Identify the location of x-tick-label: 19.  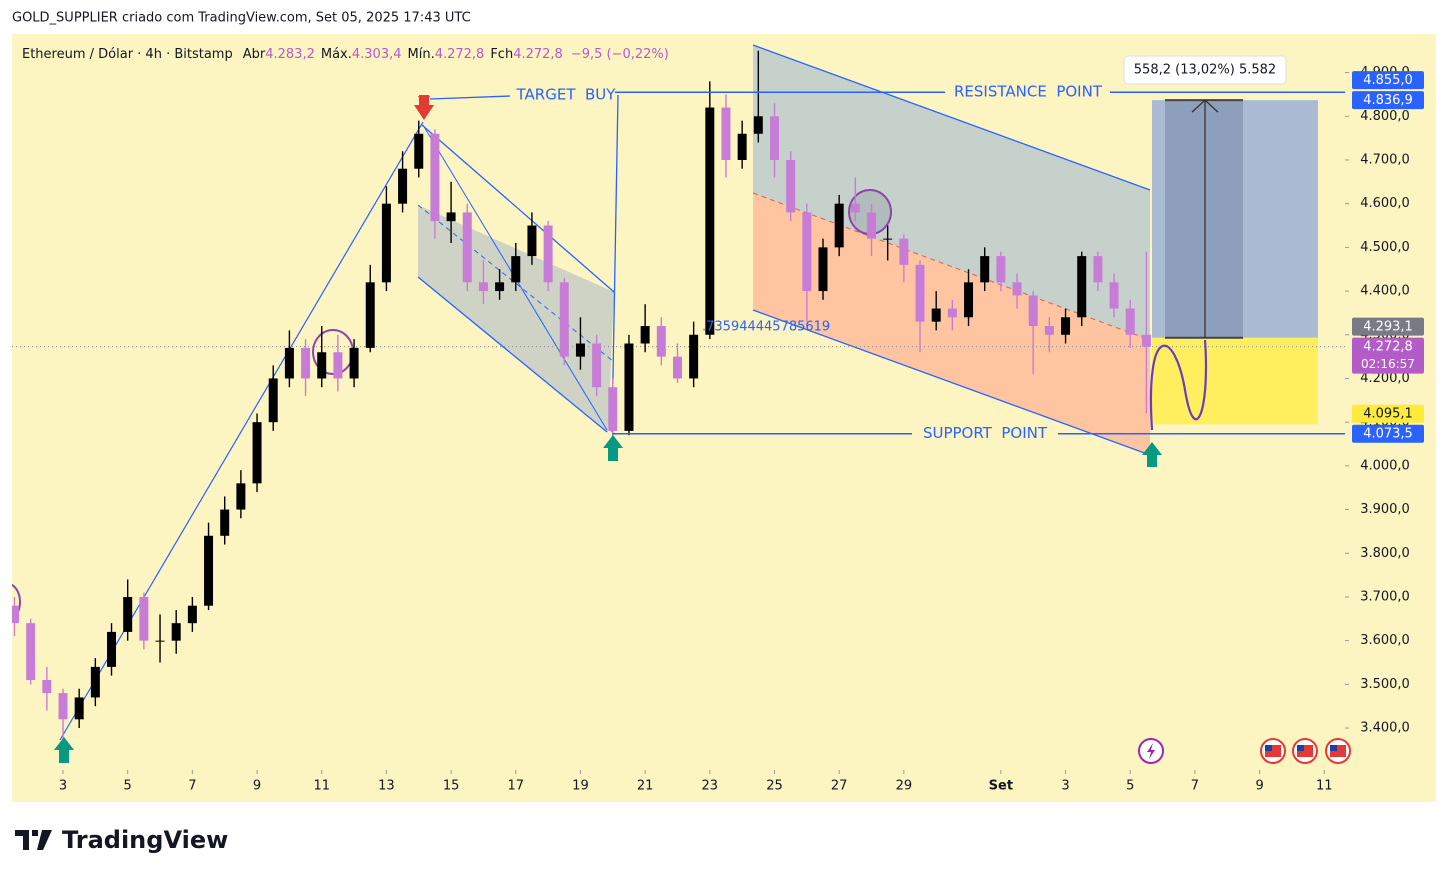
(580, 786).